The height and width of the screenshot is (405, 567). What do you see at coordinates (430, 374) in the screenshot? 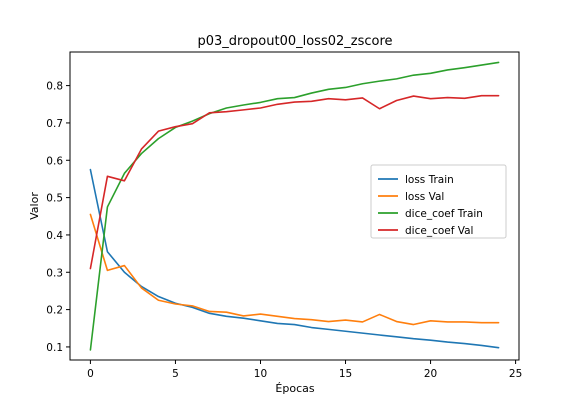
I see `x-tick-label: 20` at bounding box center [430, 374].